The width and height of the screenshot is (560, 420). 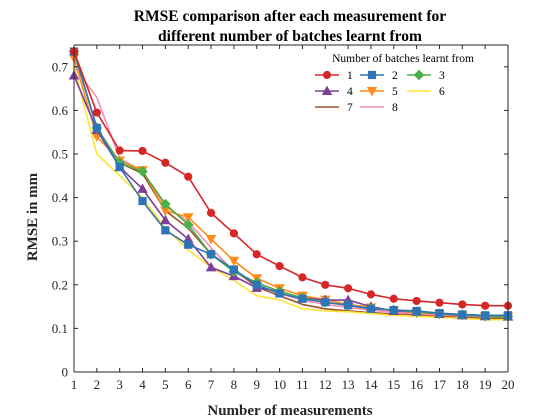 What do you see at coordinates (442, 92) in the screenshot?
I see `legend-label-6: 6` at bounding box center [442, 92].